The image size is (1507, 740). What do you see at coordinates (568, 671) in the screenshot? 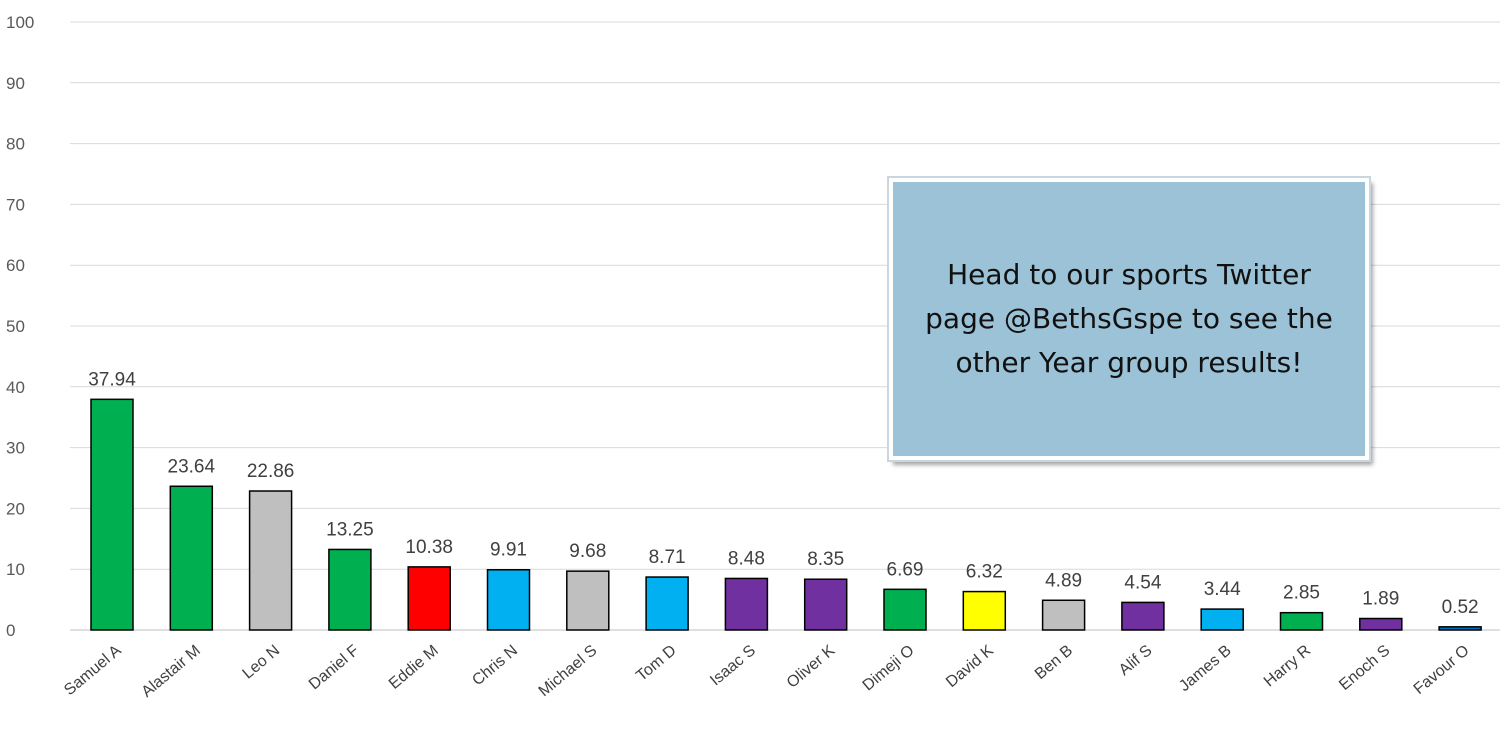
I see `category-label: Michael S` at bounding box center [568, 671].